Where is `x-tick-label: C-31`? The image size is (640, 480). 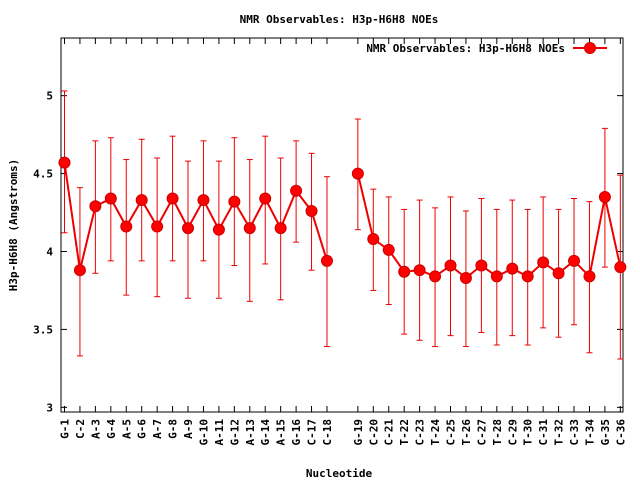 x-tick-label: C-31 is located at coordinates (543, 432).